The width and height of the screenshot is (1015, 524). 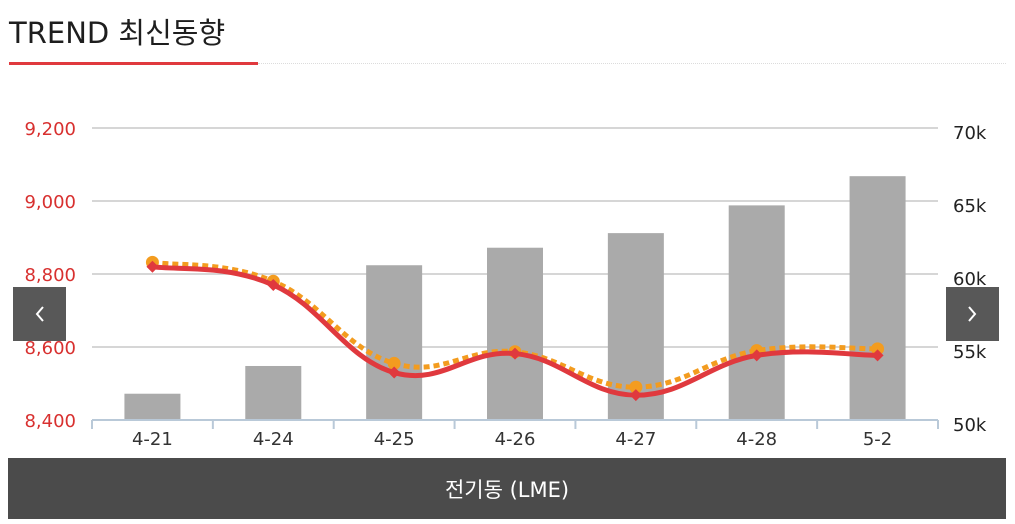 I want to click on left-axis-tick-label: 9,200, so click(x=50, y=129).